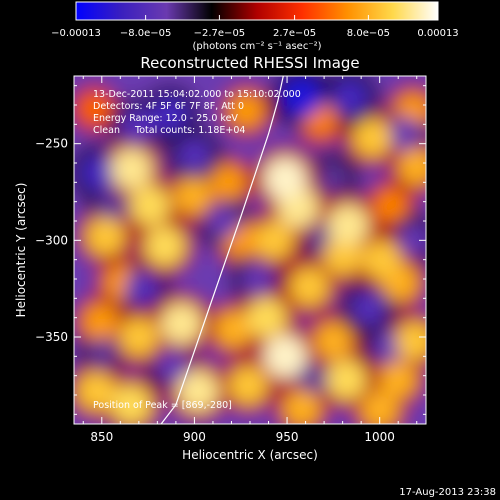  Describe the element at coordinates (256, 46) in the screenshot. I see `colorbar-units-label: (photons cm⁻² s⁻¹ asec⁻²)` at that location.